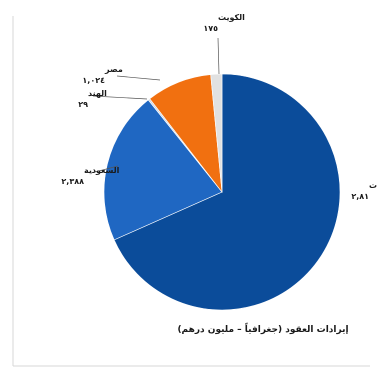 This screenshot has height=376, width=377. Describe the element at coordinates (210, 28) in the screenshot. I see `slice-value-kuwait: ١٧٥` at that location.